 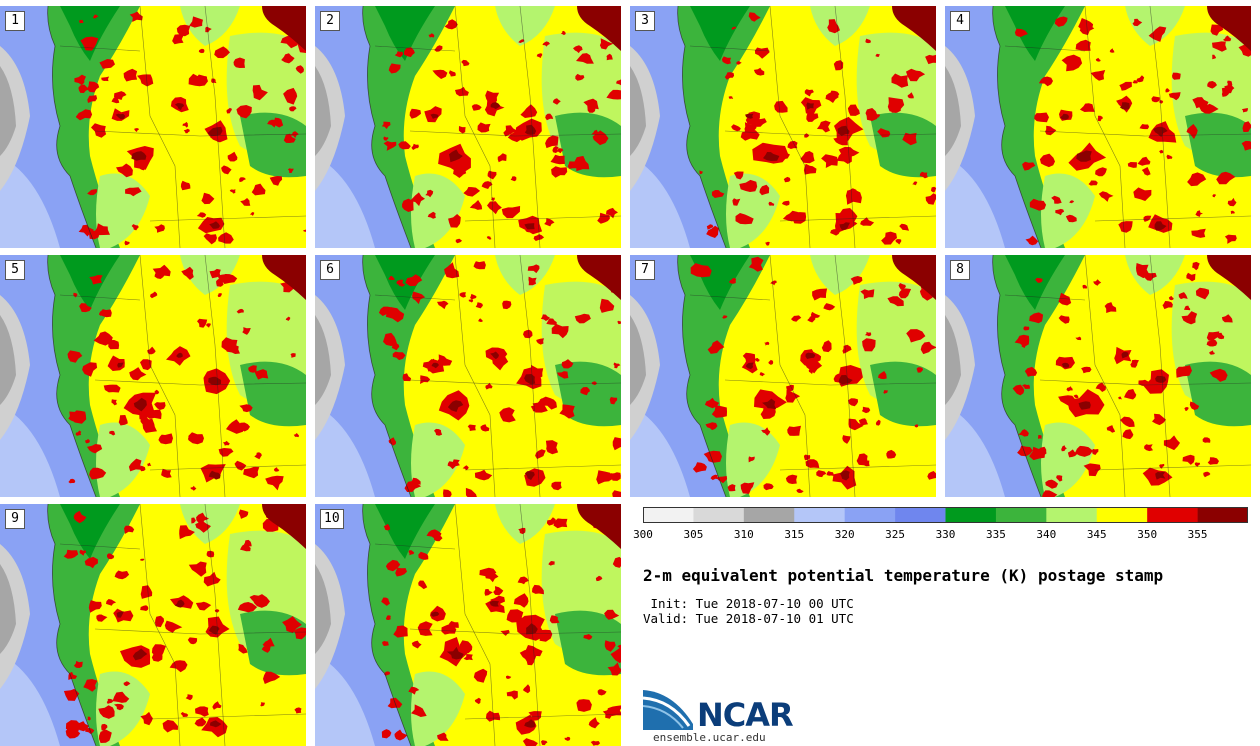 I want to click on panel-3: 3, so click(x=783, y=127).